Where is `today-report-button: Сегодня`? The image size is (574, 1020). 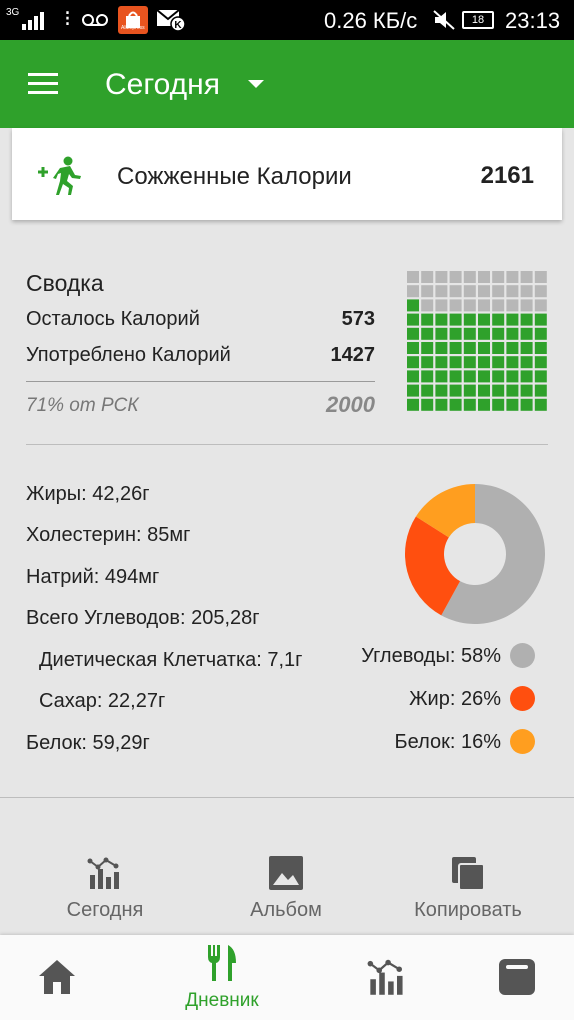 today-report-button: Сегодня is located at coordinates (105, 888).